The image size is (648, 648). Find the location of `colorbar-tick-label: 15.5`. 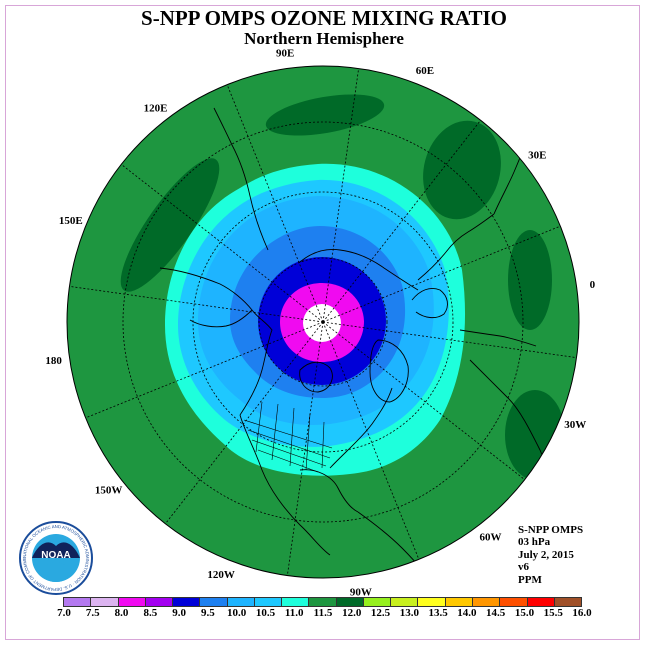

colorbar-tick-label: 15.5 is located at coordinates (553, 613).